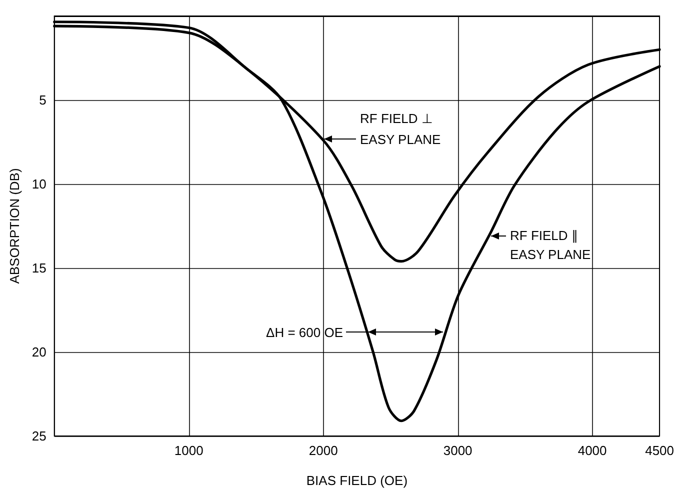 The height and width of the screenshot is (492, 677). I want to click on y-tick-label: 10, so click(39, 184).